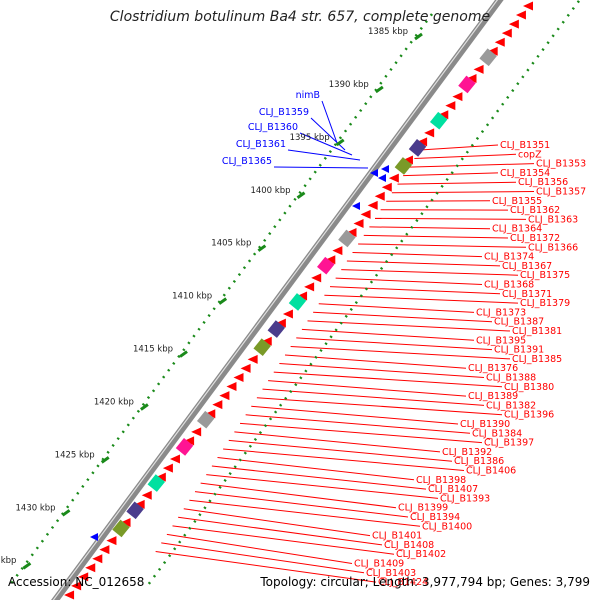 Image resolution: width=600 pixels, height=600 pixels. Describe the element at coordinates (527, 294) in the screenshot. I see `red-gene-label: CLJ_B1371` at that location.